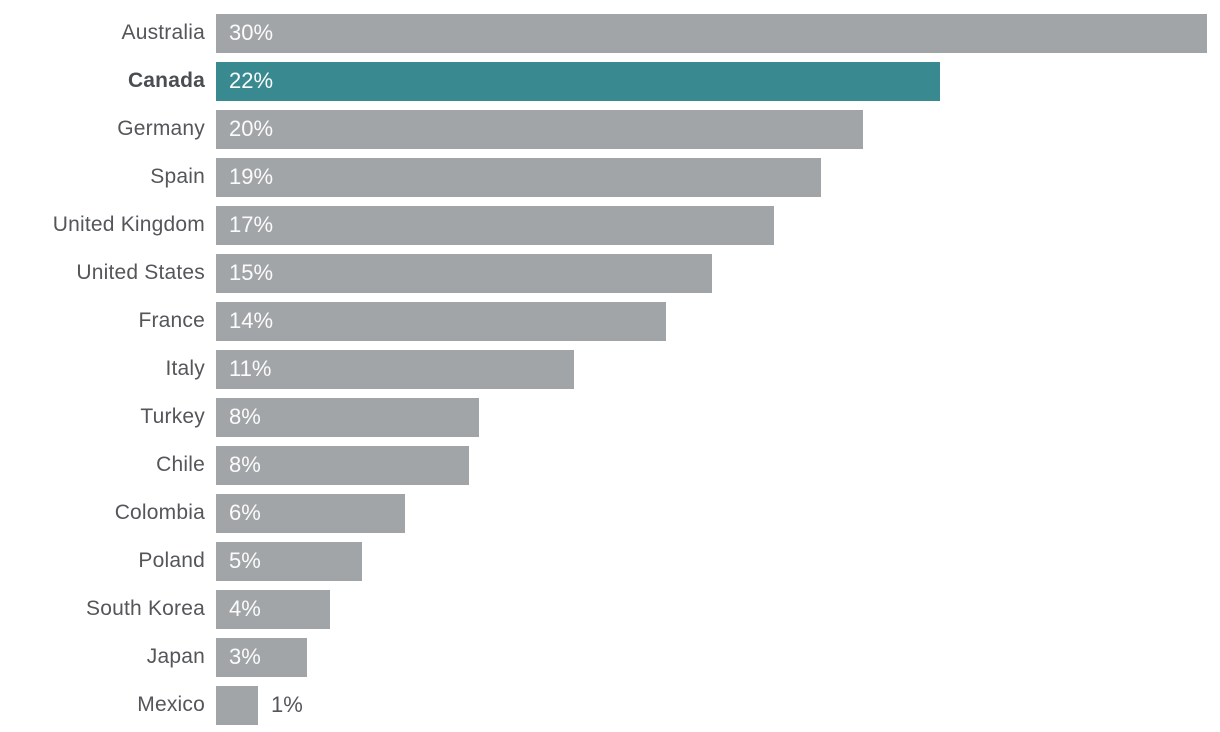  Describe the element at coordinates (245, 560) in the screenshot. I see `value-label: 5%` at that location.